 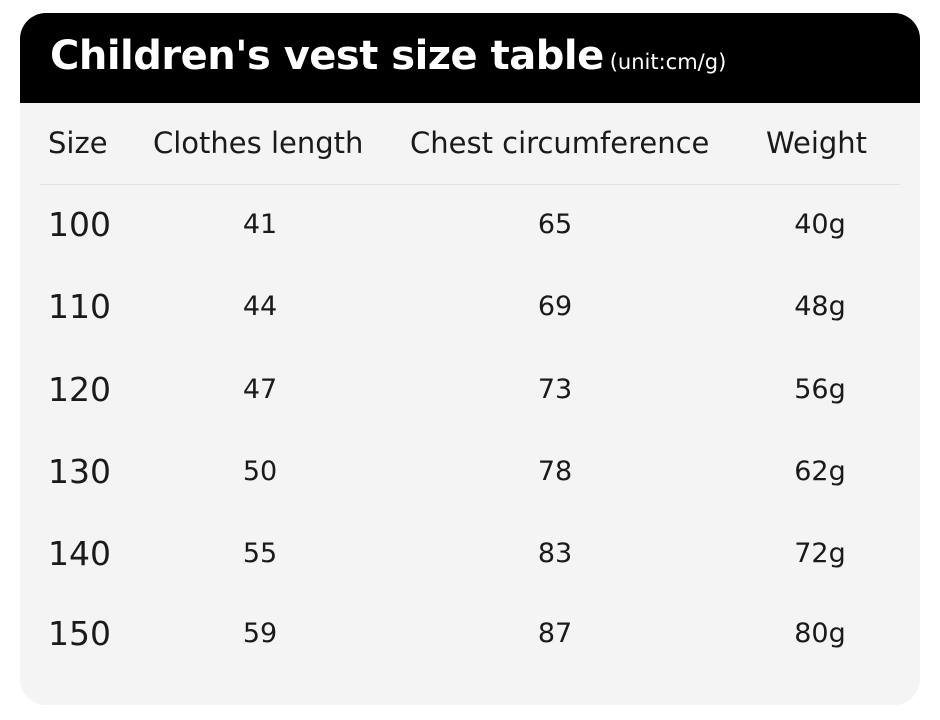 What do you see at coordinates (79, 389) in the screenshot?
I see `size-cell: 120` at bounding box center [79, 389].